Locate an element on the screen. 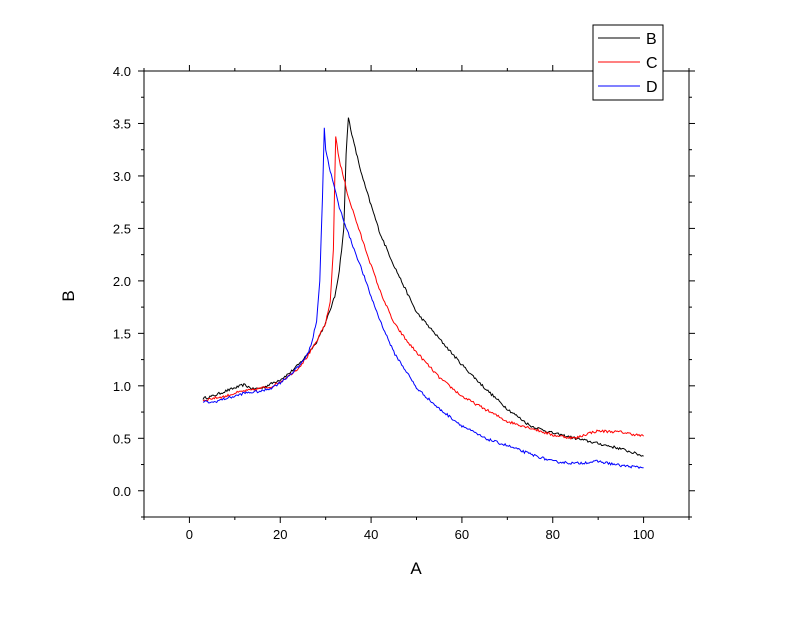  legend-label-c: C is located at coordinates (652, 63).